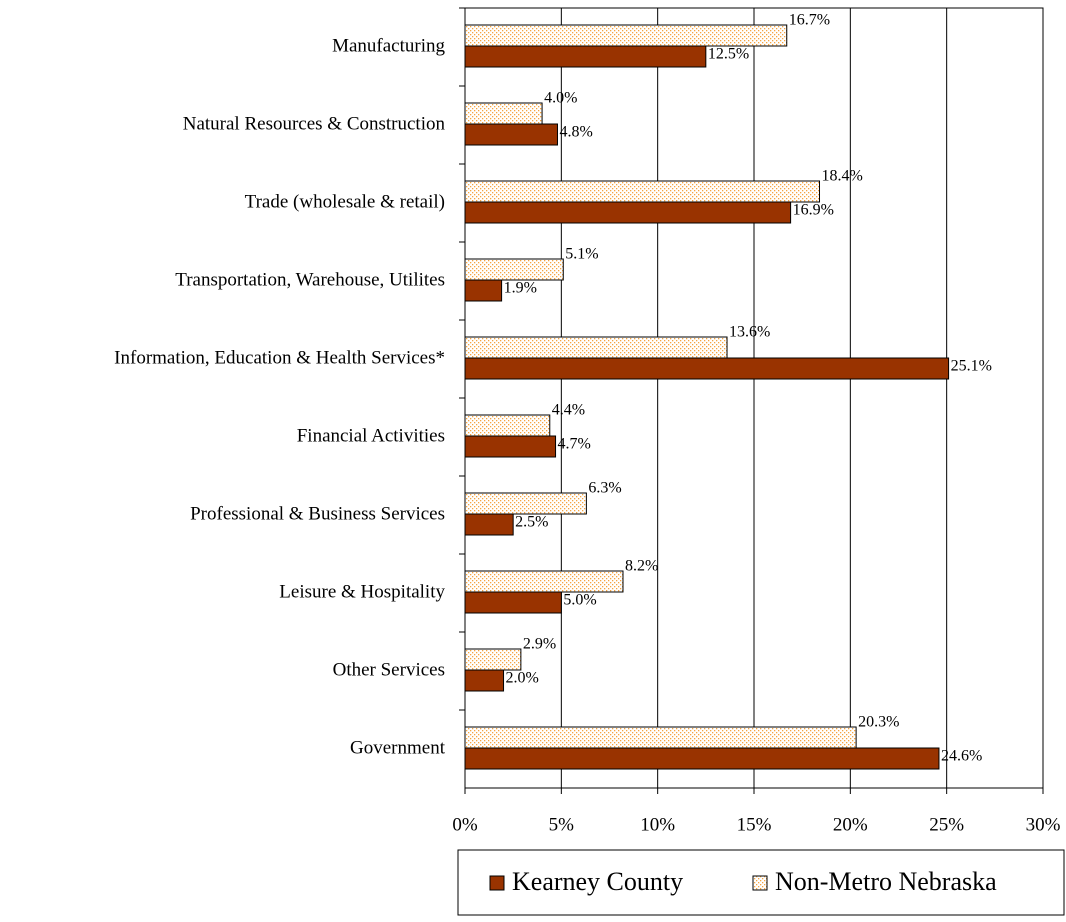  What do you see at coordinates (560, 98) in the screenshot?
I see `data-label: 4.0%` at bounding box center [560, 98].